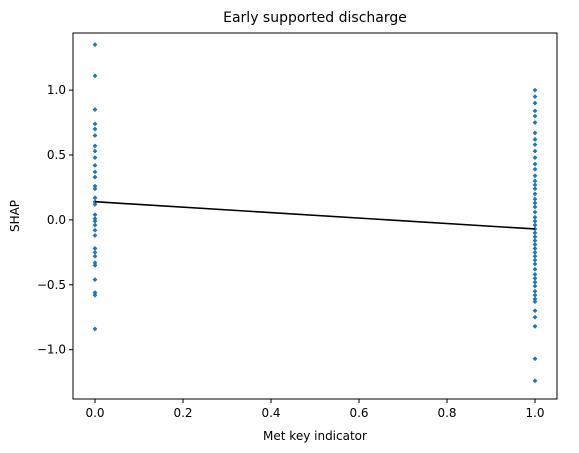 This screenshot has width=579, height=453. I want to click on y-tick-label: −0.5, so click(51, 285).